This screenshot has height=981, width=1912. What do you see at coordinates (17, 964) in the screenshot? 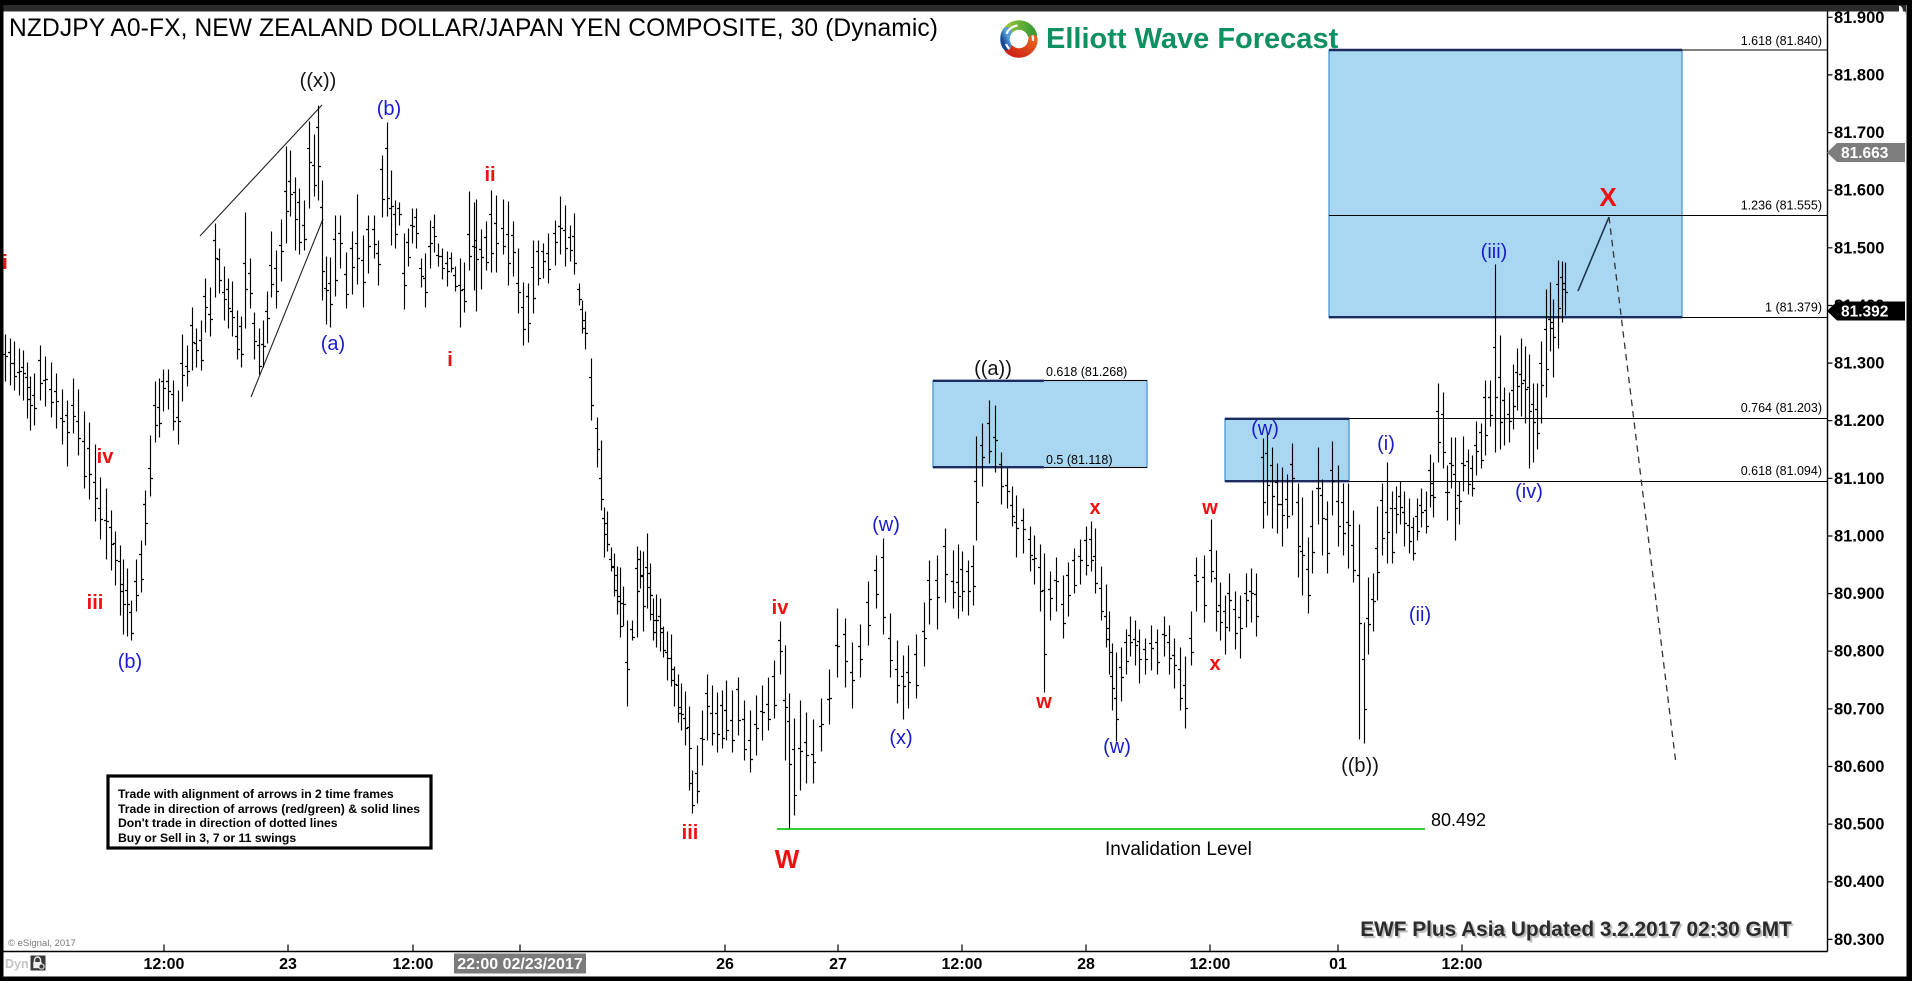
I see `svg-text: Dyn` at bounding box center [17, 964].